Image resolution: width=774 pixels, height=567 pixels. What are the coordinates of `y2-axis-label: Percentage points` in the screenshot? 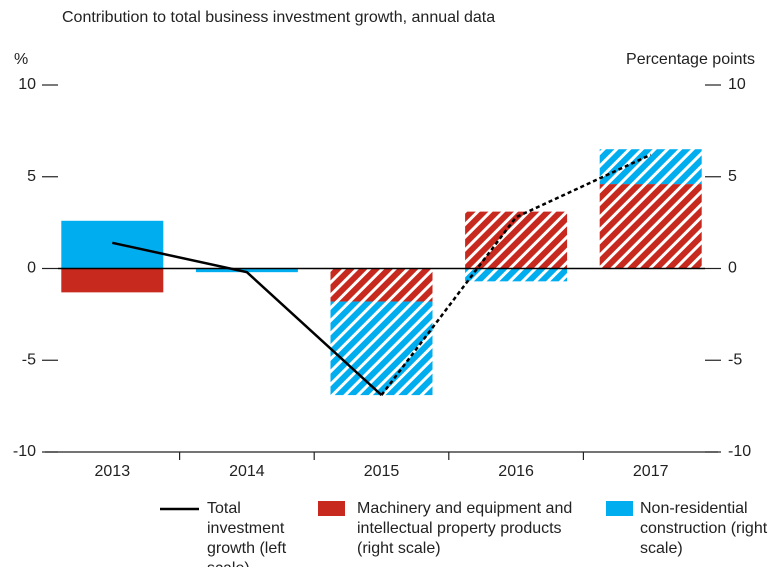 It's located at (690, 59).